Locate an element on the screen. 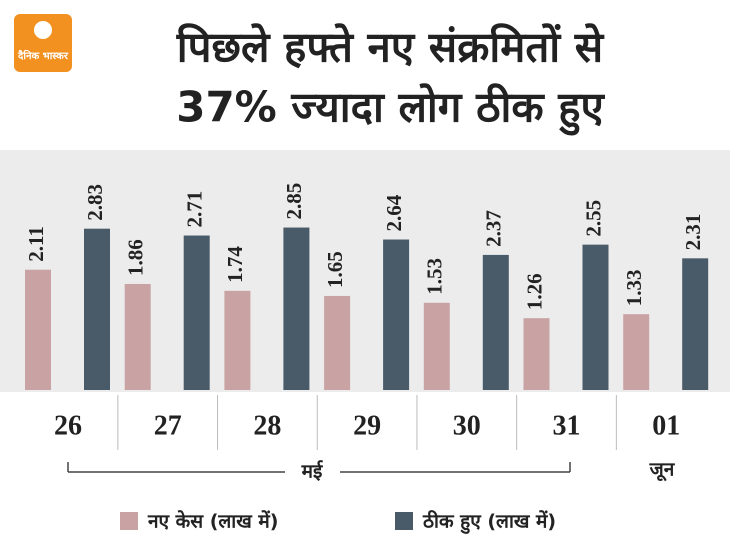  x-tick-label: 29 is located at coordinates (367, 425).